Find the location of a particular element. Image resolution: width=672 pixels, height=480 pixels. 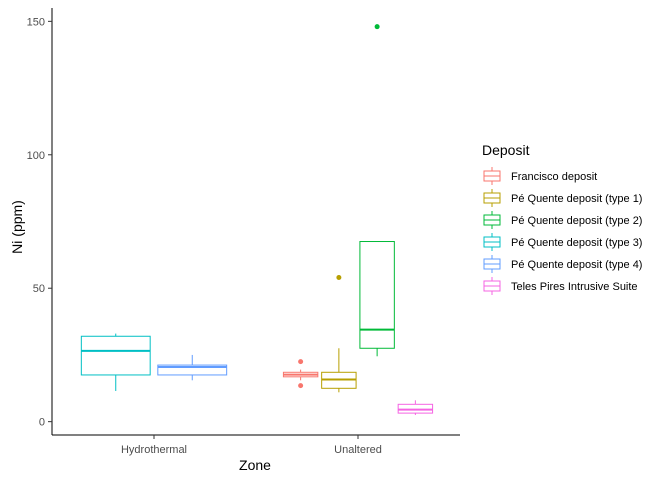

legend-item: Francisco deposit is located at coordinates (540, 176).